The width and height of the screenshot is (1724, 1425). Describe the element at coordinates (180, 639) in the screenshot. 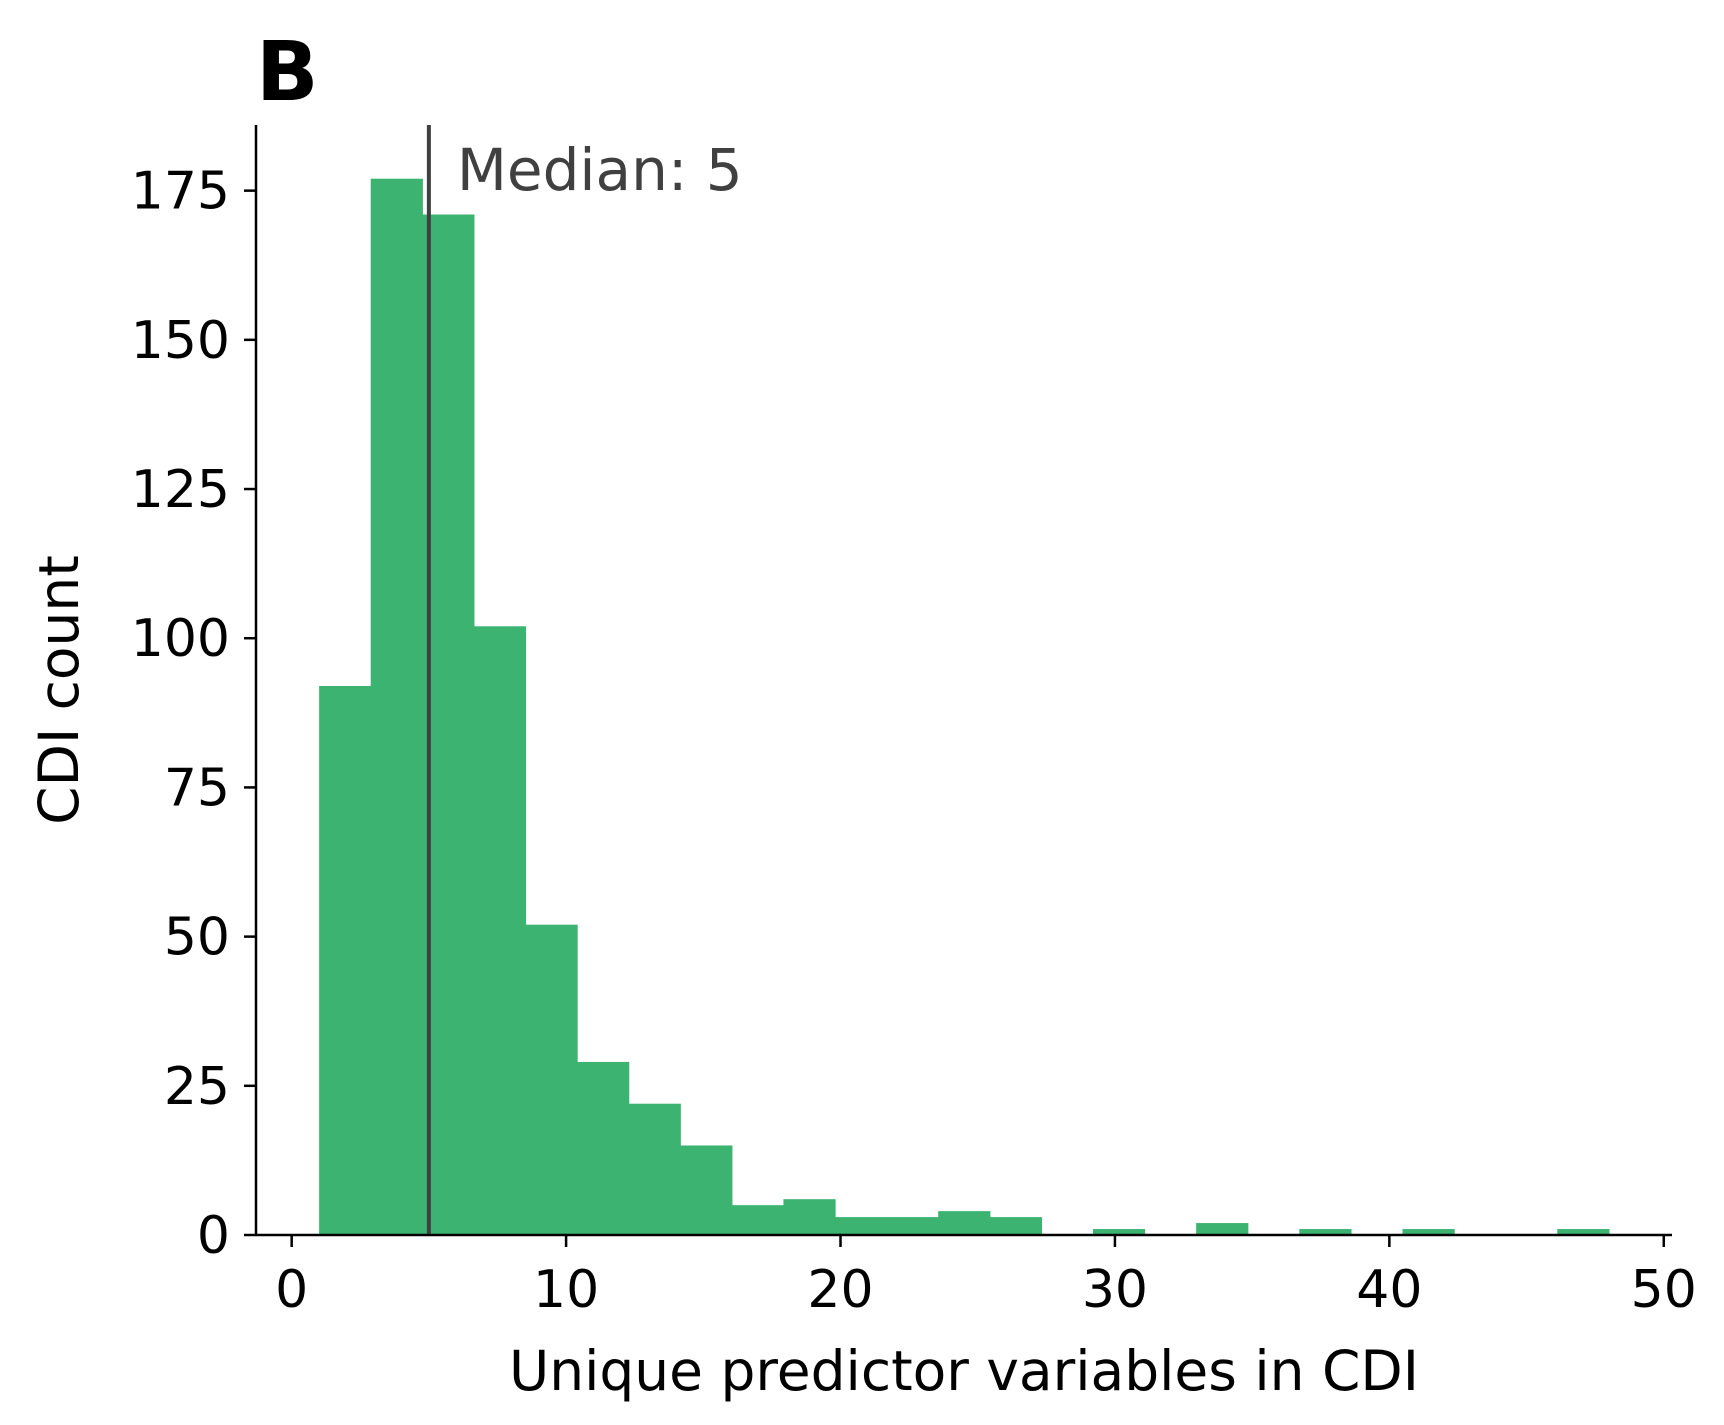

I see `y-tick-label: 100` at that location.